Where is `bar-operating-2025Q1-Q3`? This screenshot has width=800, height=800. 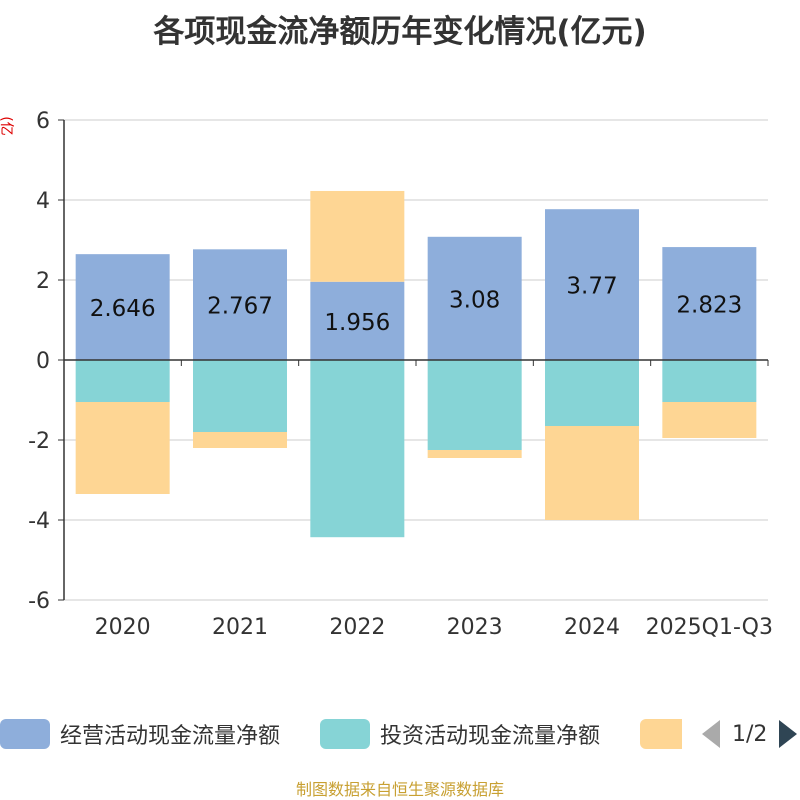 bar-operating-2025Q1-Q3 is located at coordinates (709, 303).